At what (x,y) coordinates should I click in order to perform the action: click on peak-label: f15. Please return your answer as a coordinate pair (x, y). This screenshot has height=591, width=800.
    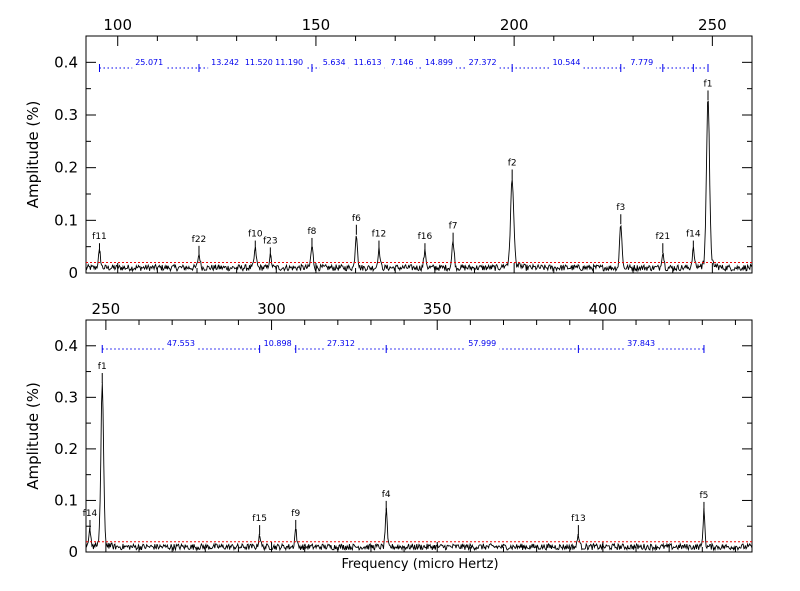
    Looking at the image, I should click on (259, 519).